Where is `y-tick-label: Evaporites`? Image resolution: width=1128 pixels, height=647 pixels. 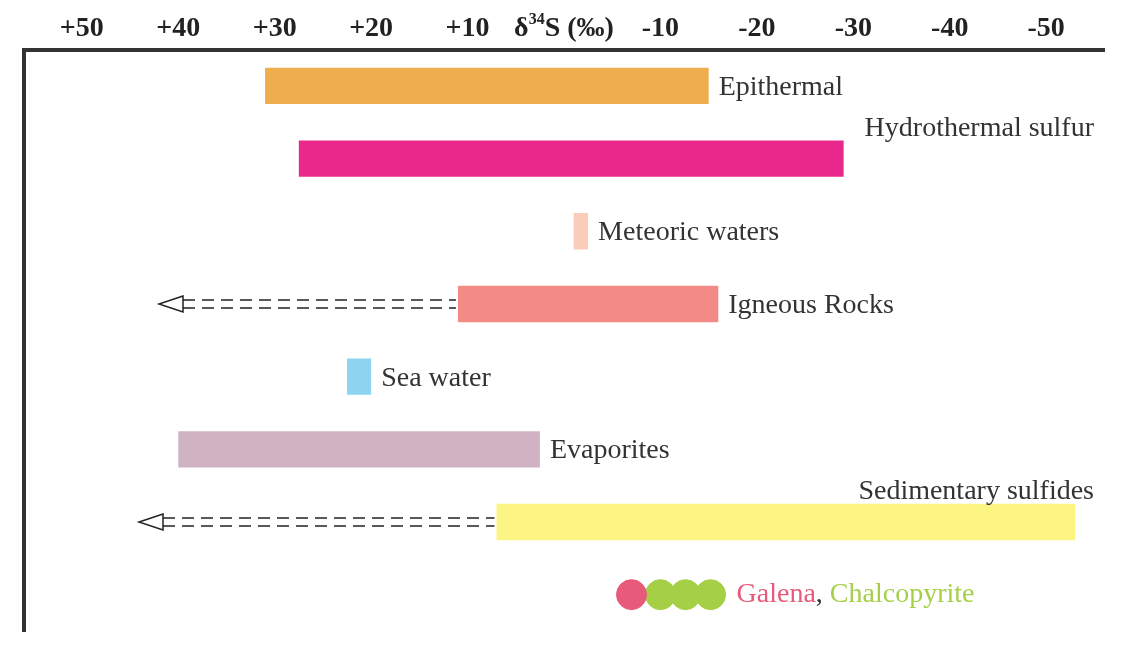
y-tick-label: Evaporites is located at coordinates (609, 449).